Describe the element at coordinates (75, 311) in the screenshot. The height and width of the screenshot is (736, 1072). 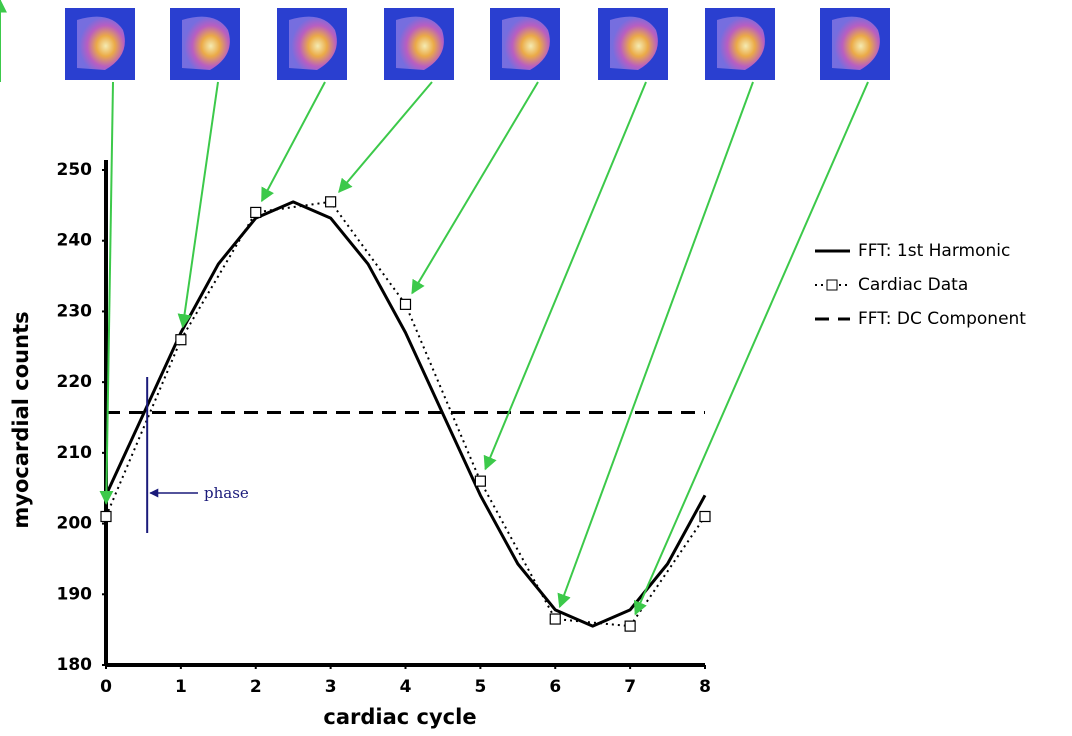
I see `y-tick-label: 230` at that location.